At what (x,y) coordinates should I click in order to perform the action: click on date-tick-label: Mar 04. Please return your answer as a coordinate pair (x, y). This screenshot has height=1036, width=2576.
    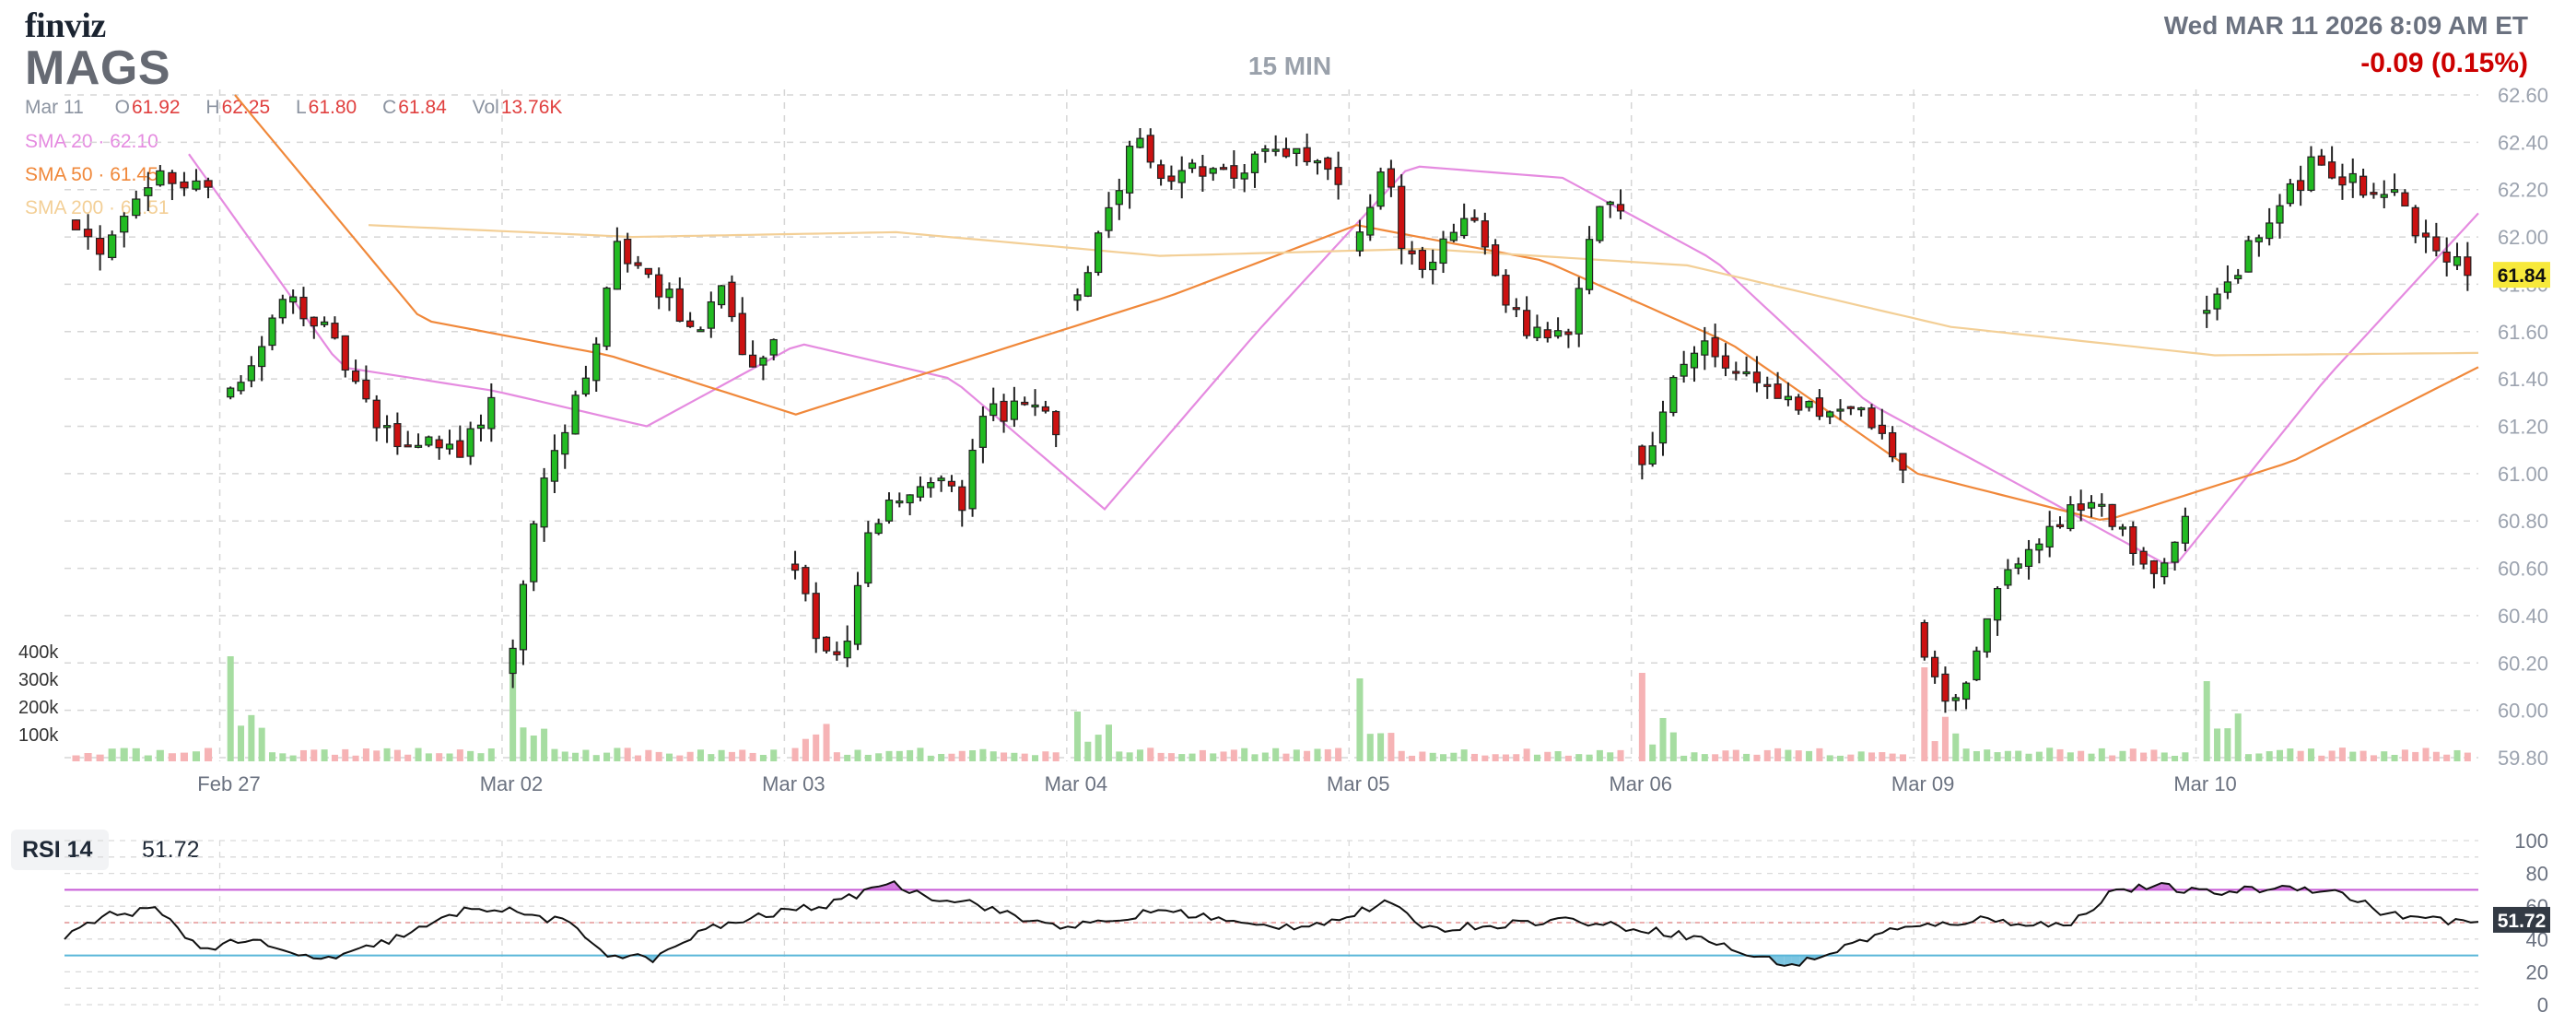
    Looking at the image, I should click on (1076, 784).